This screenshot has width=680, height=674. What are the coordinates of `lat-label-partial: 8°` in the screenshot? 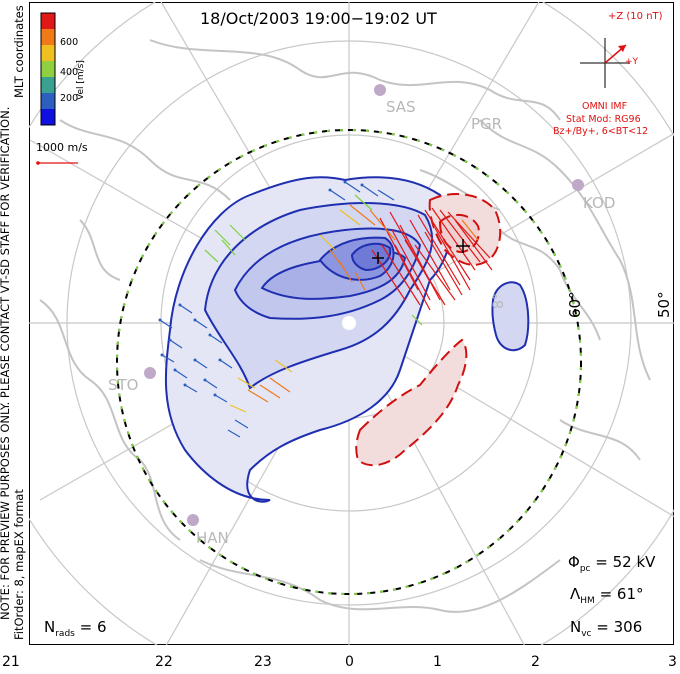 It's located at (499, 301).